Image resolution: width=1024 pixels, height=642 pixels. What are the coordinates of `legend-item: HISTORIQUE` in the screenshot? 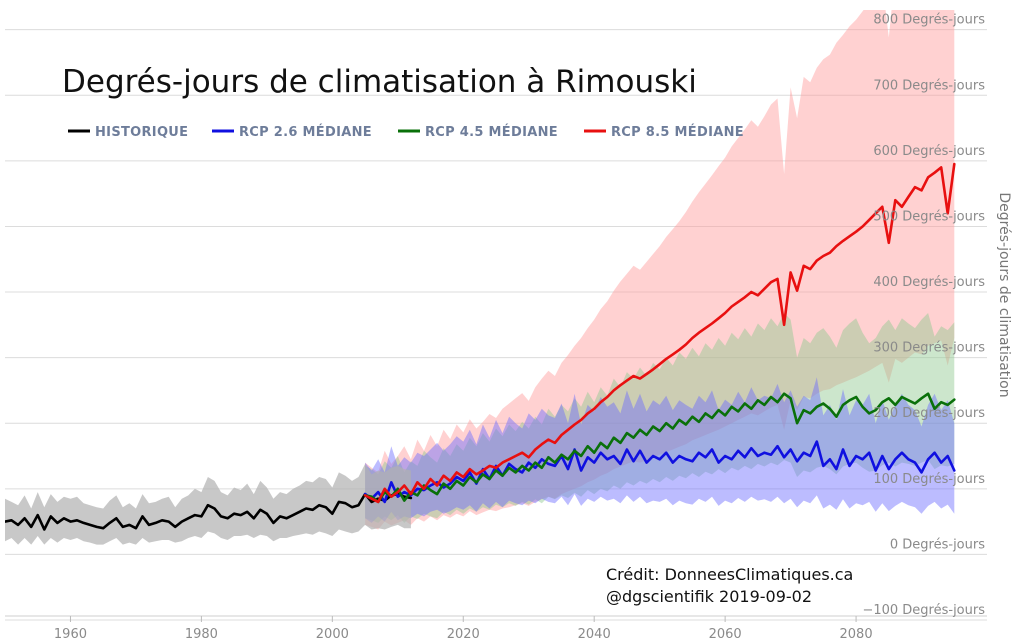 It's located at (128, 132).